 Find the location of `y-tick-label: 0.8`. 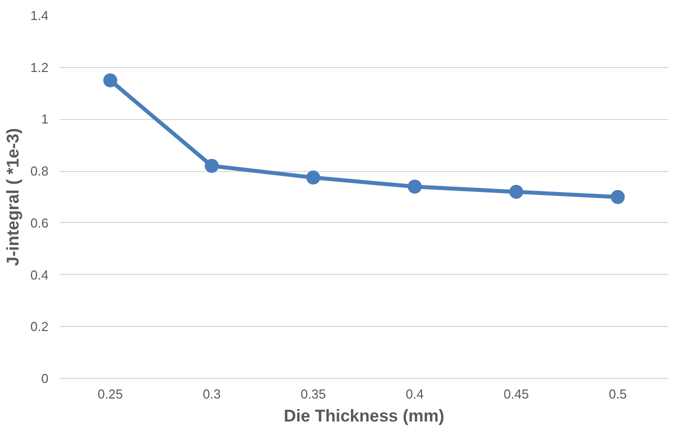

y-tick-label: 0.8 is located at coordinates (39, 171).